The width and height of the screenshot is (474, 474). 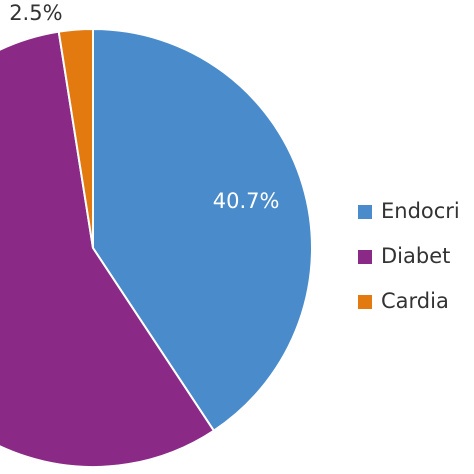 What do you see at coordinates (415, 301) in the screenshot?
I see `legend-label: Cardia` at bounding box center [415, 301].